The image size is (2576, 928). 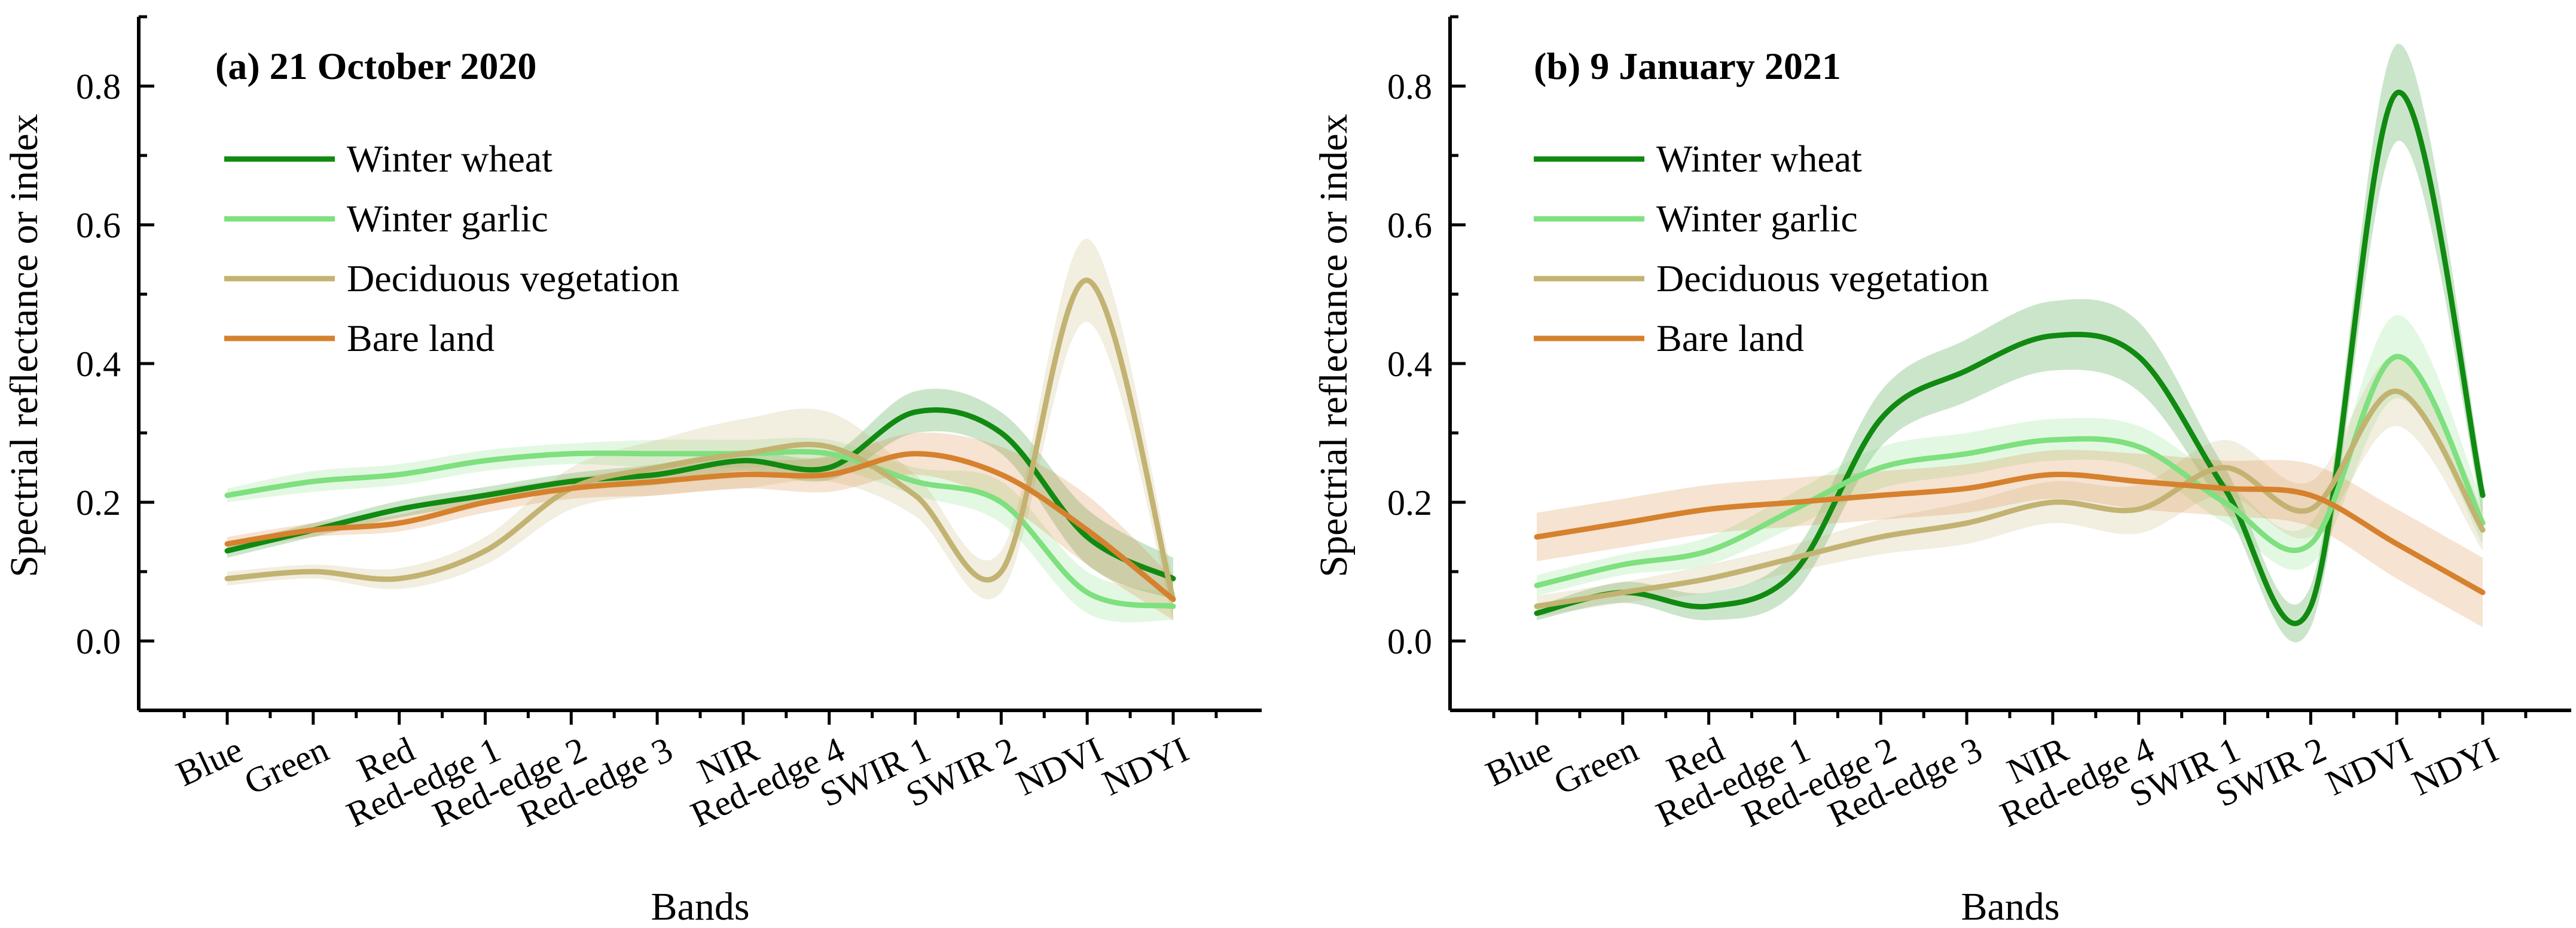 I want to click on band-deciduous-vegetation, so click(x=2010, y=486).